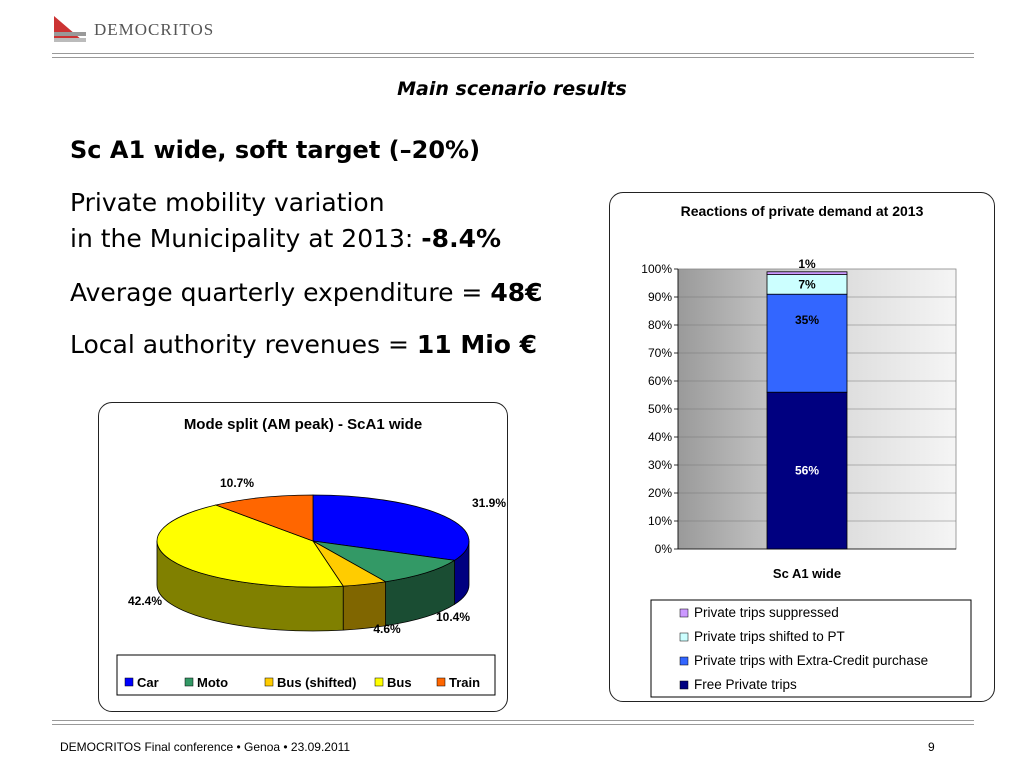 Image resolution: width=1024 pixels, height=768 pixels. I want to click on legend-label: Free Private trips, so click(745, 684).